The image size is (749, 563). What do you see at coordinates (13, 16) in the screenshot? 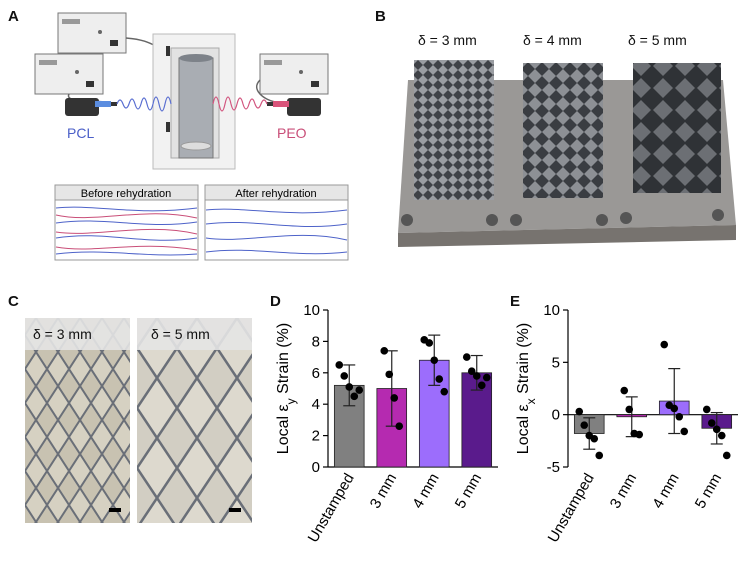
I see `panel-label-a: A` at bounding box center [13, 16].